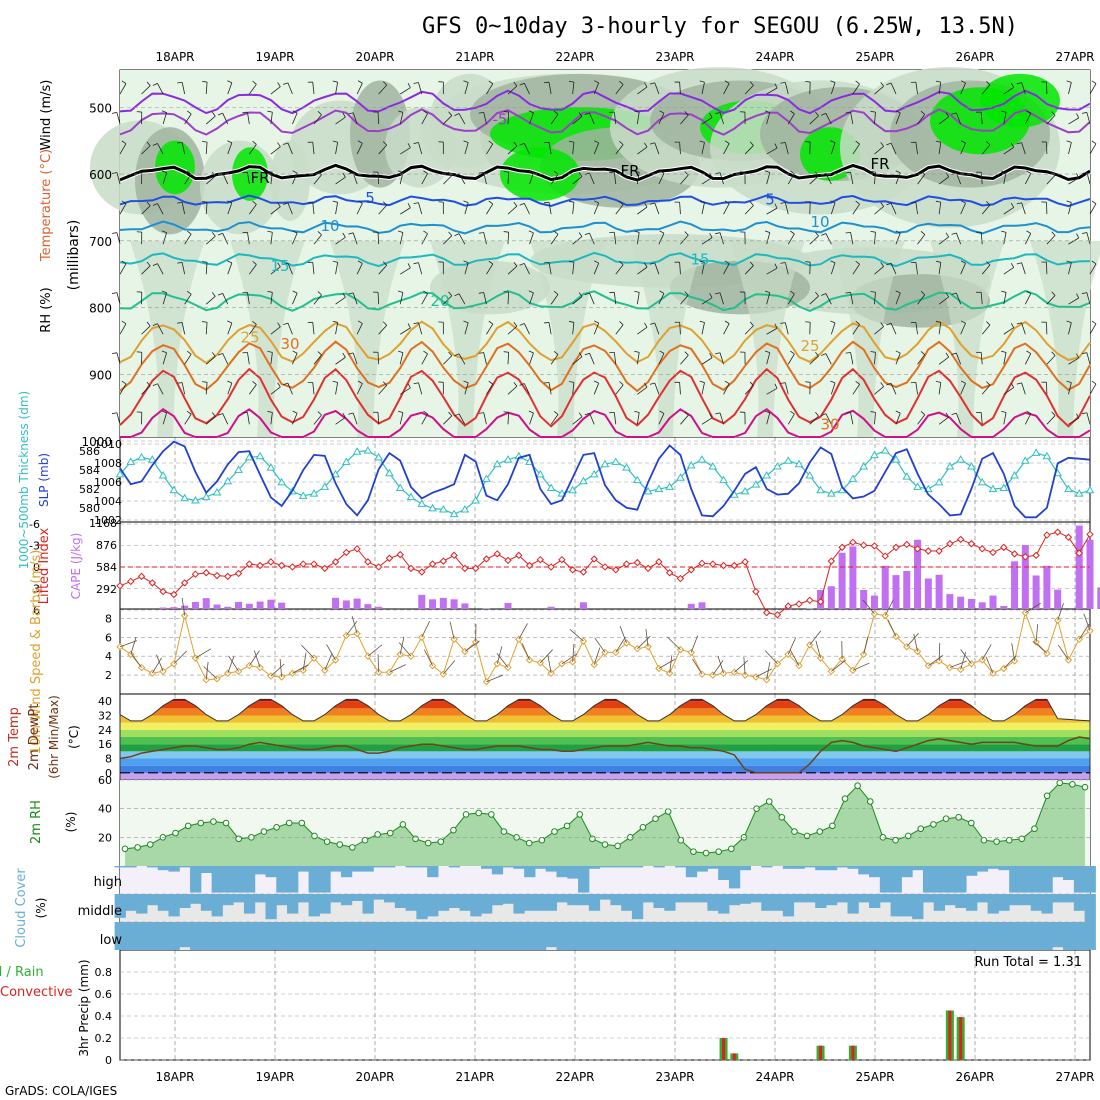  I want to click on precip-panel, so click(605, 1016).